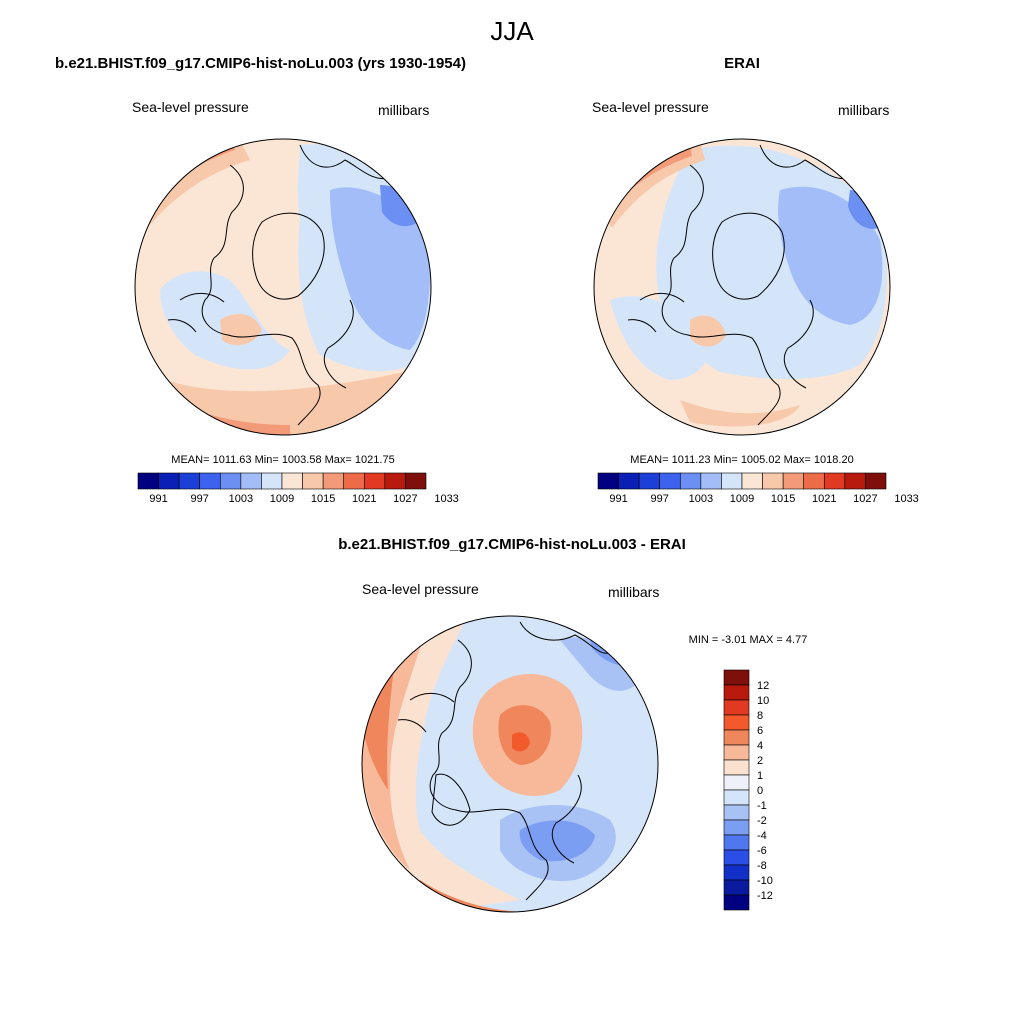  I want to click on colorbar-model: 991 997 1003 1009 1015 1021 1027 1033, so click(298, 488).